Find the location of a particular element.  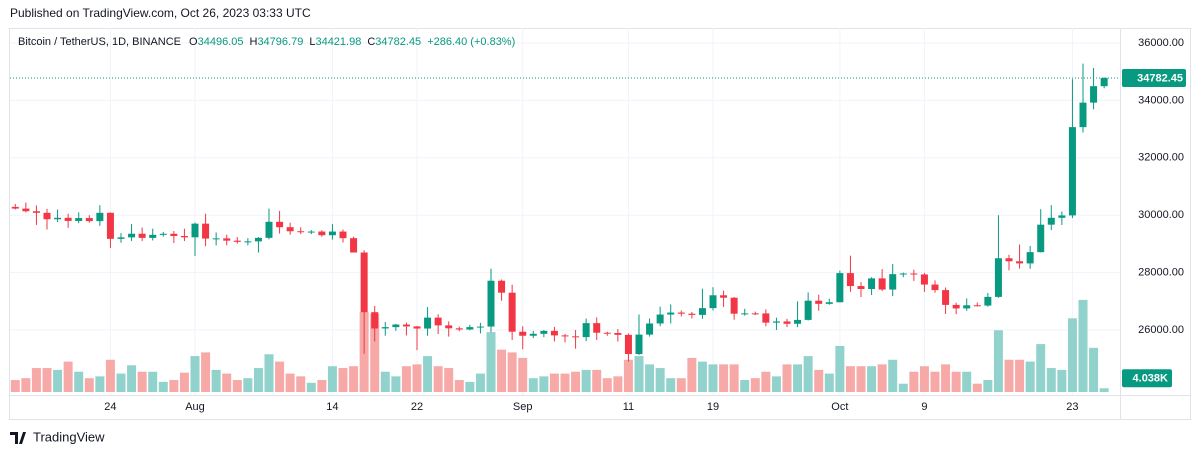

x-tick-label: 9 is located at coordinates (924, 407).